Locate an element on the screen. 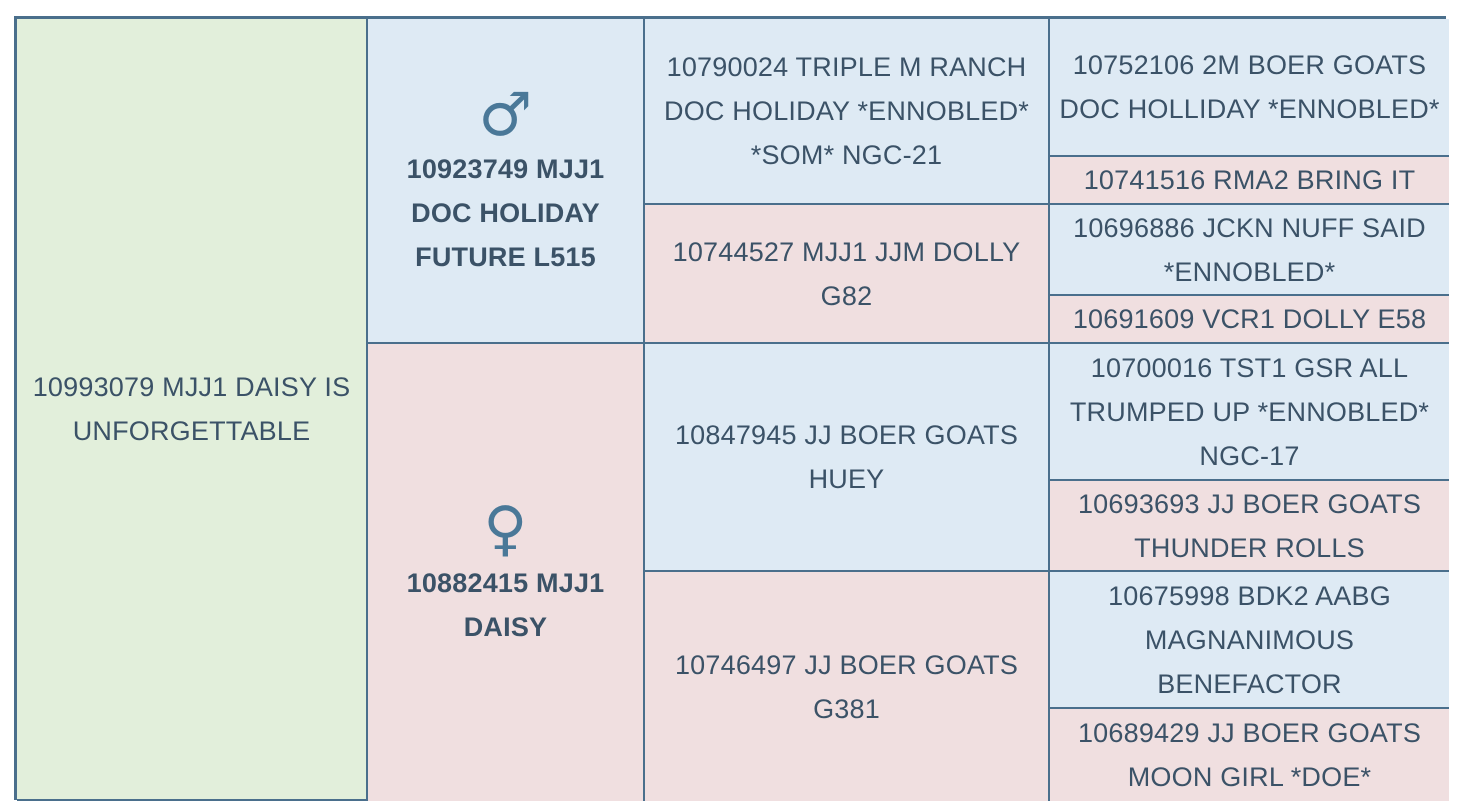 The image size is (1464, 808). great-grandparent-cell: 10691609 VCR1 DOLLY E58 is located at coordinates (1249, 320).